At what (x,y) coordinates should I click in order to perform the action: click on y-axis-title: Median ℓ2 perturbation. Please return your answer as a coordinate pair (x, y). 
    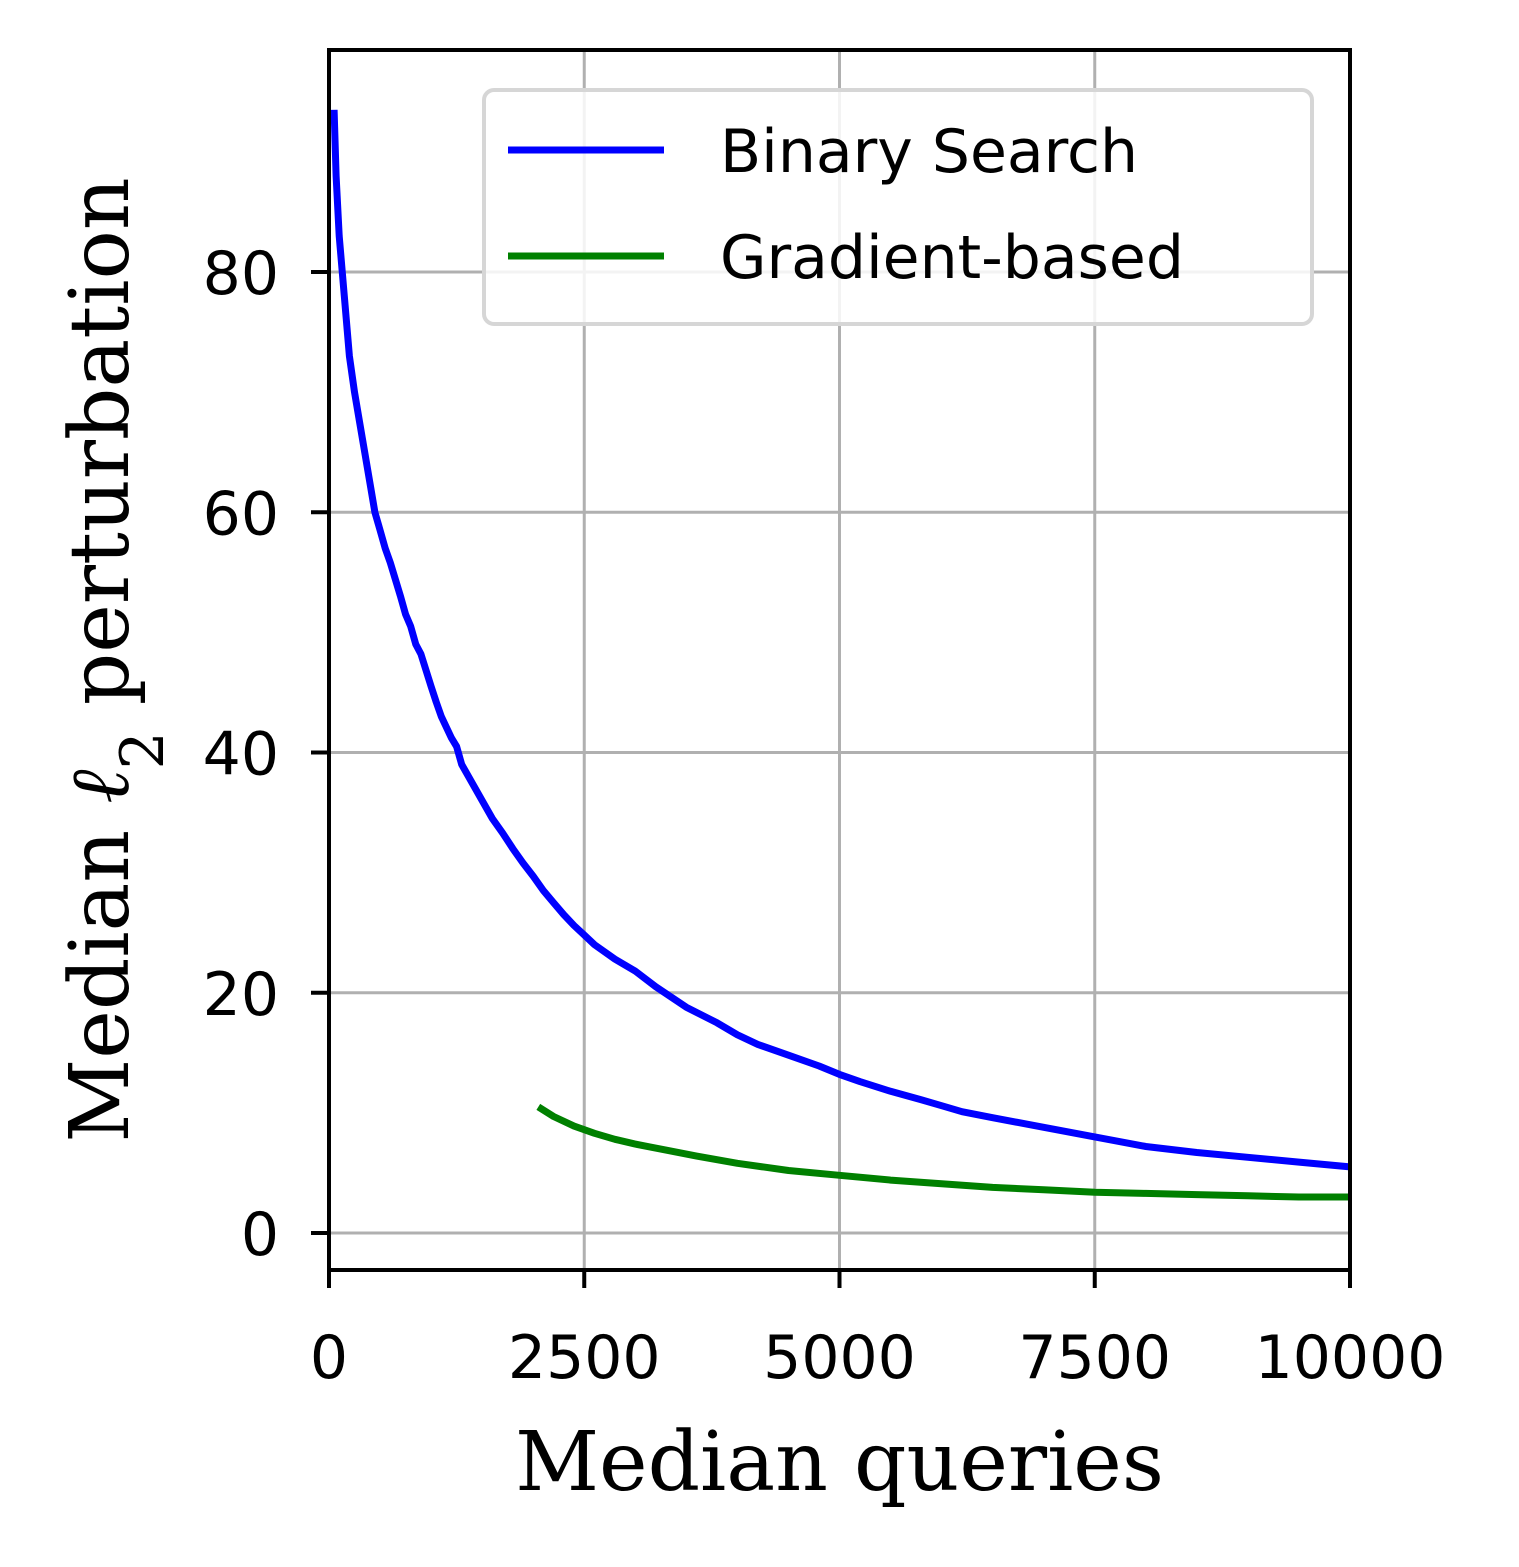
    Looking at the image, I should click on (115, 659).